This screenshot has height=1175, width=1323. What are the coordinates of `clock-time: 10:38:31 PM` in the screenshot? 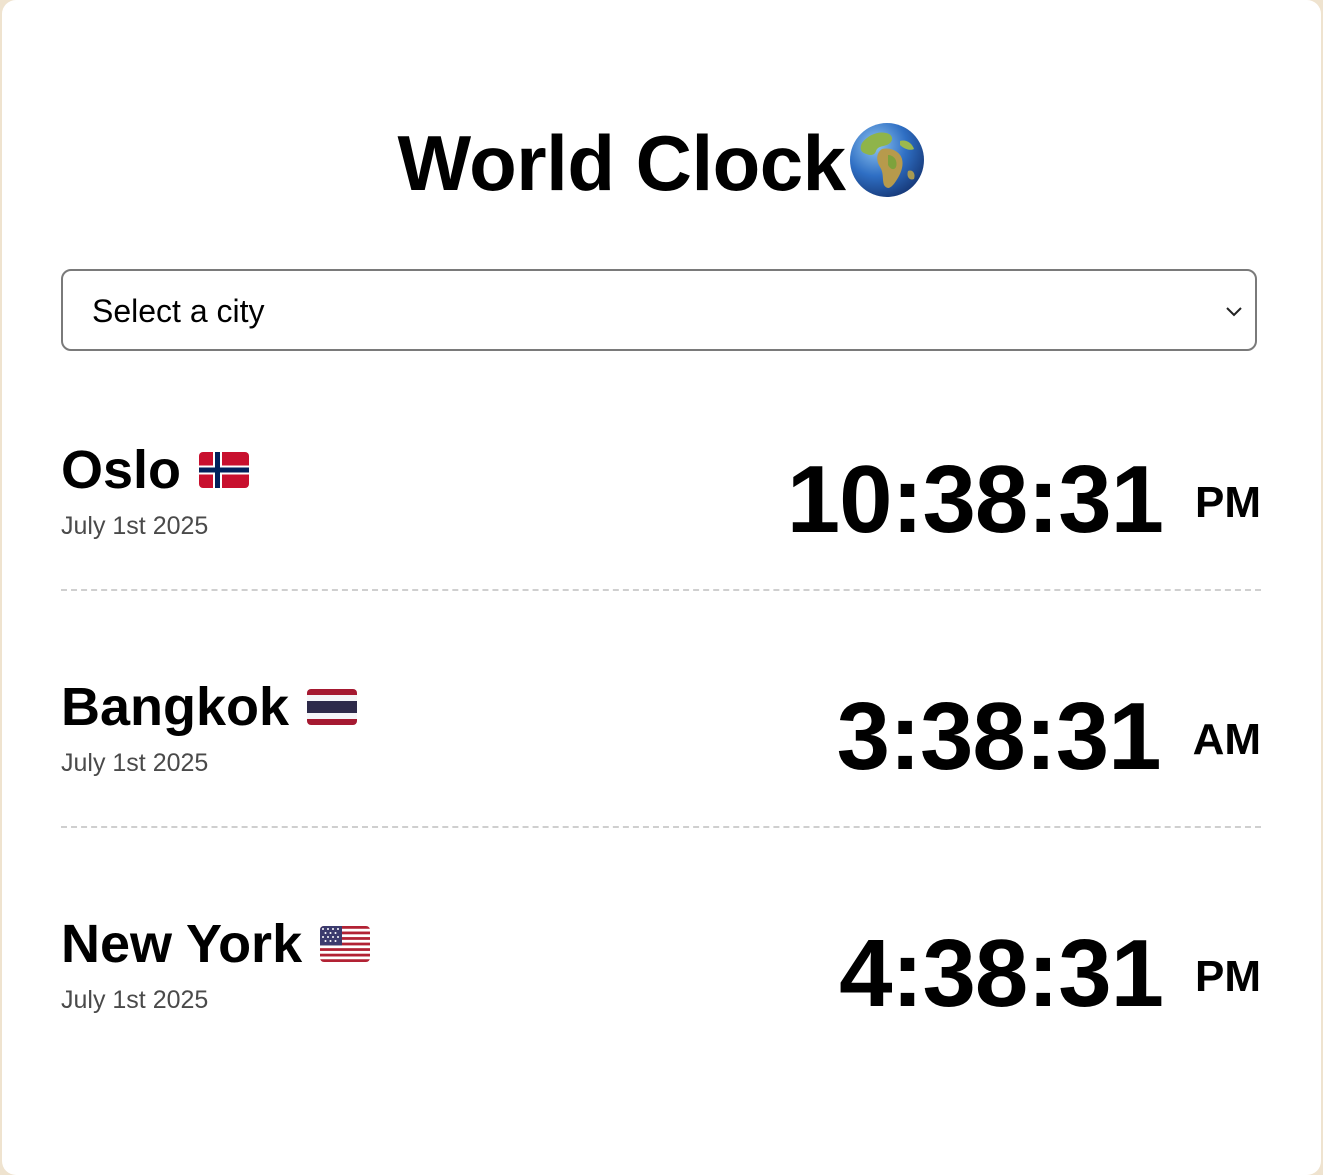 It's located at (1024, 498).